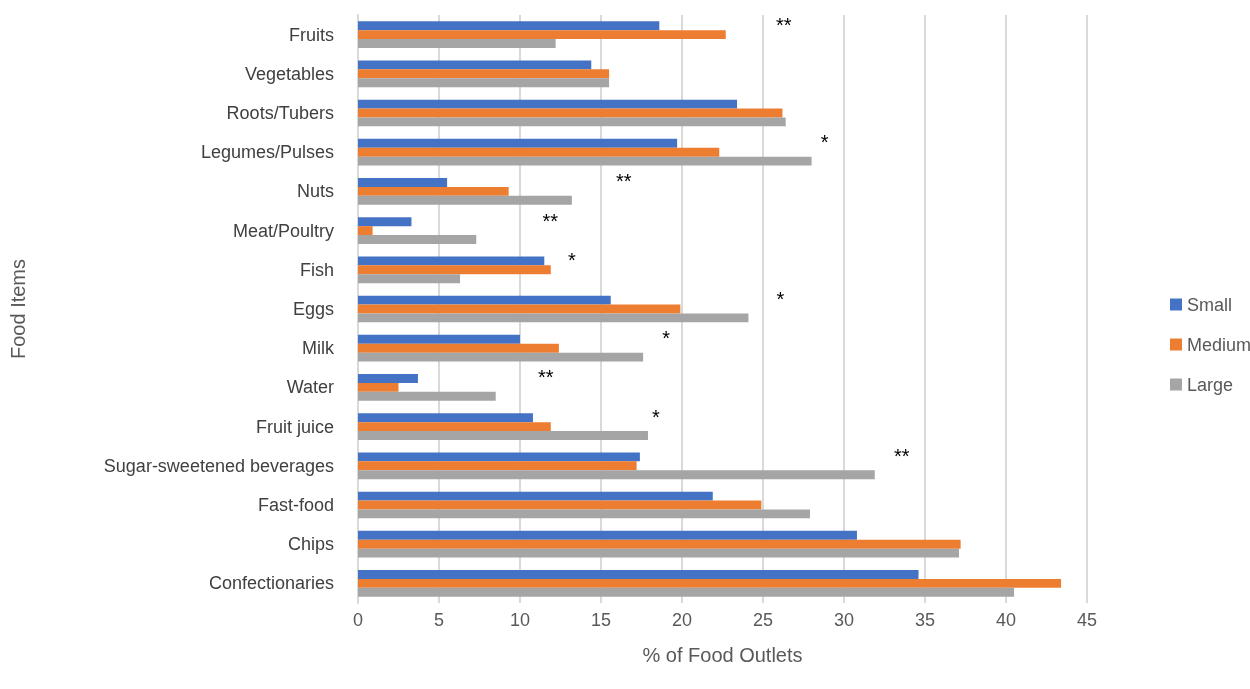 The image size is (1250, 689). I want to click on y-tick-label: Milk, so click(318, 348).